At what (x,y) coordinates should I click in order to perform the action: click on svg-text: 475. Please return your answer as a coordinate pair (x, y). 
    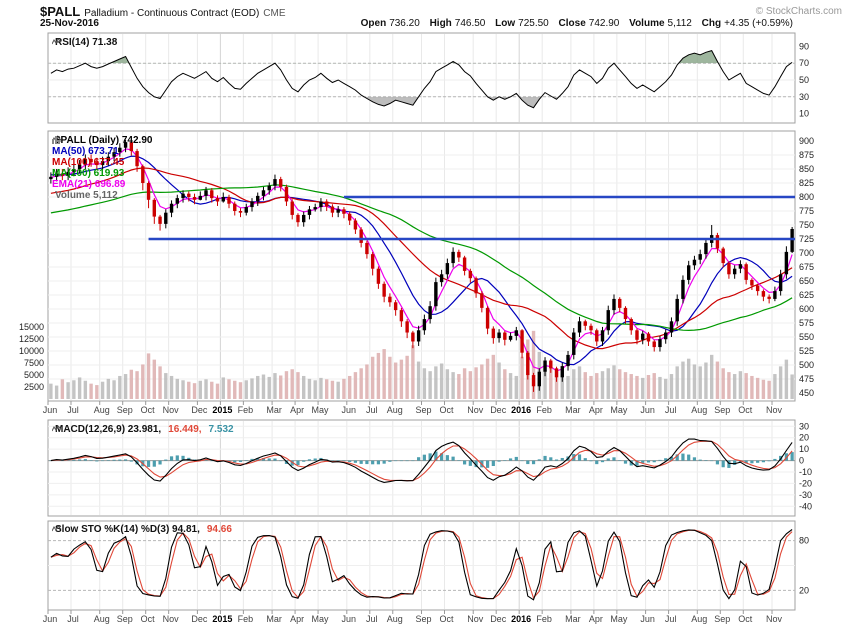
    Looking at the image, I should click on (806, 379).